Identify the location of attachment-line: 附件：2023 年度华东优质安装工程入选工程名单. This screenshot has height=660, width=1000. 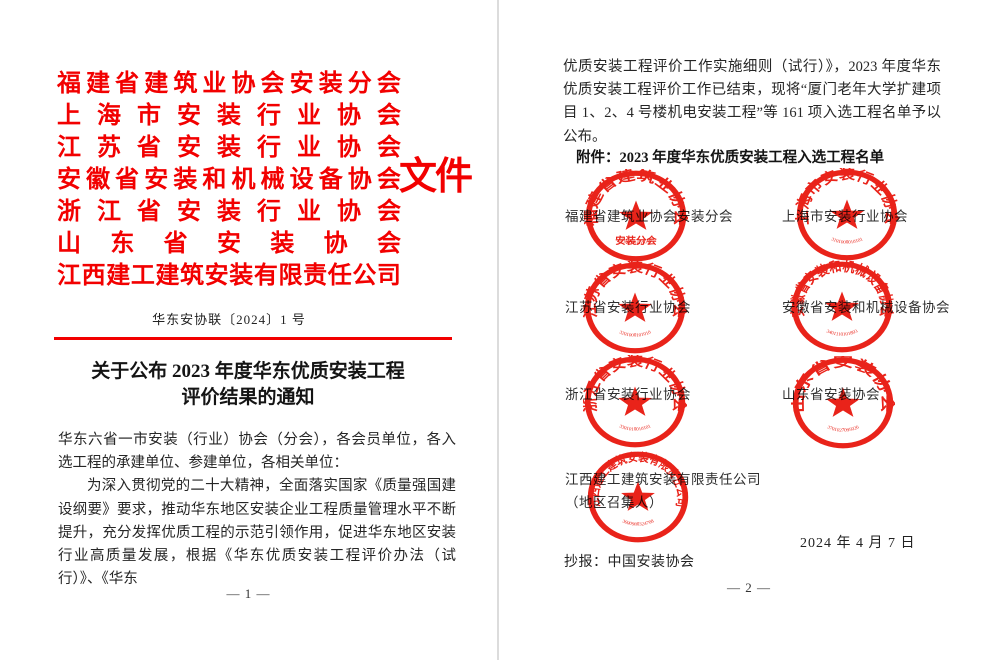
(730, 158).